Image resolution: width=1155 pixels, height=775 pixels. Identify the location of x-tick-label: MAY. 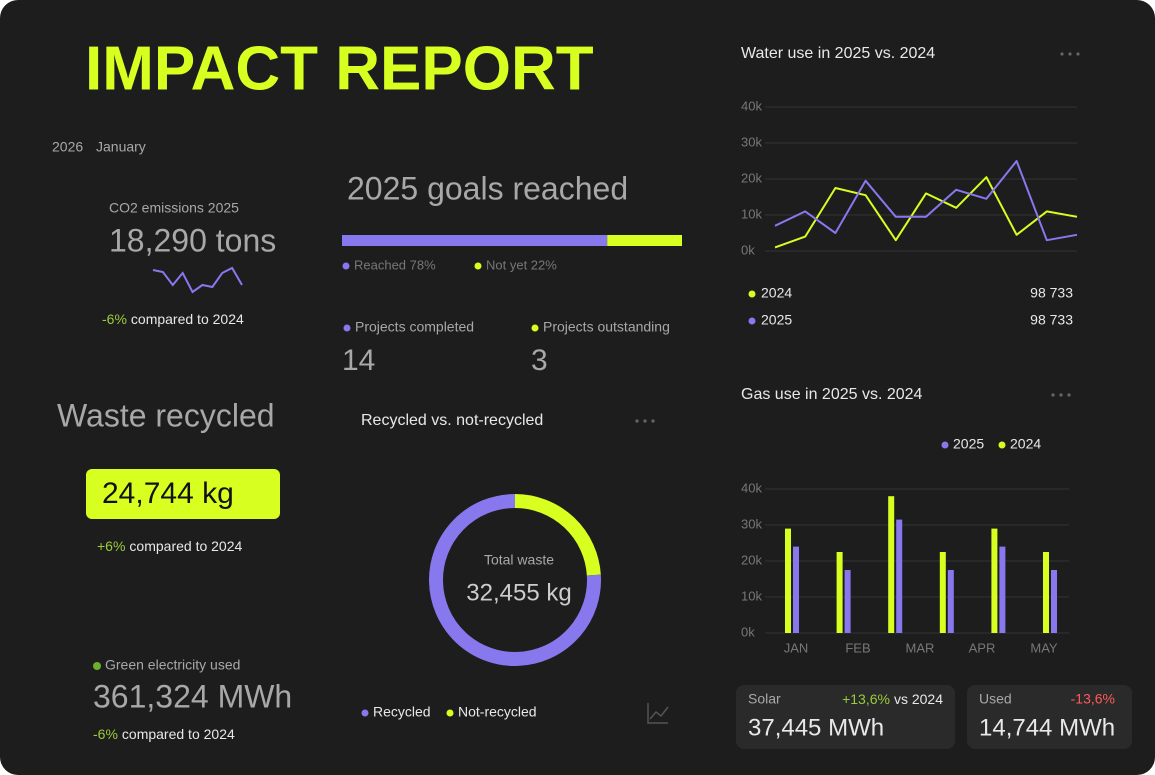
(1044, 647).